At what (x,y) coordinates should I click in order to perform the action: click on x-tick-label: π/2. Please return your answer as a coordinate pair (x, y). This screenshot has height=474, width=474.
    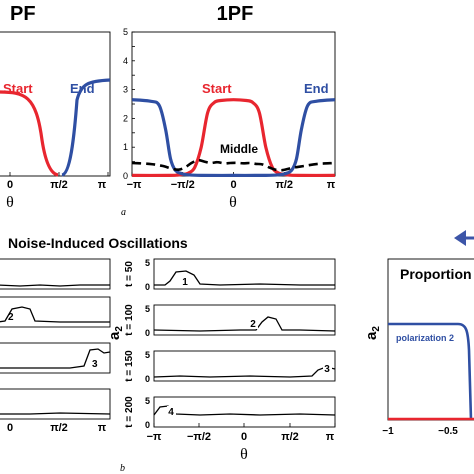
    Looking at the image, I should click on (284, 185).